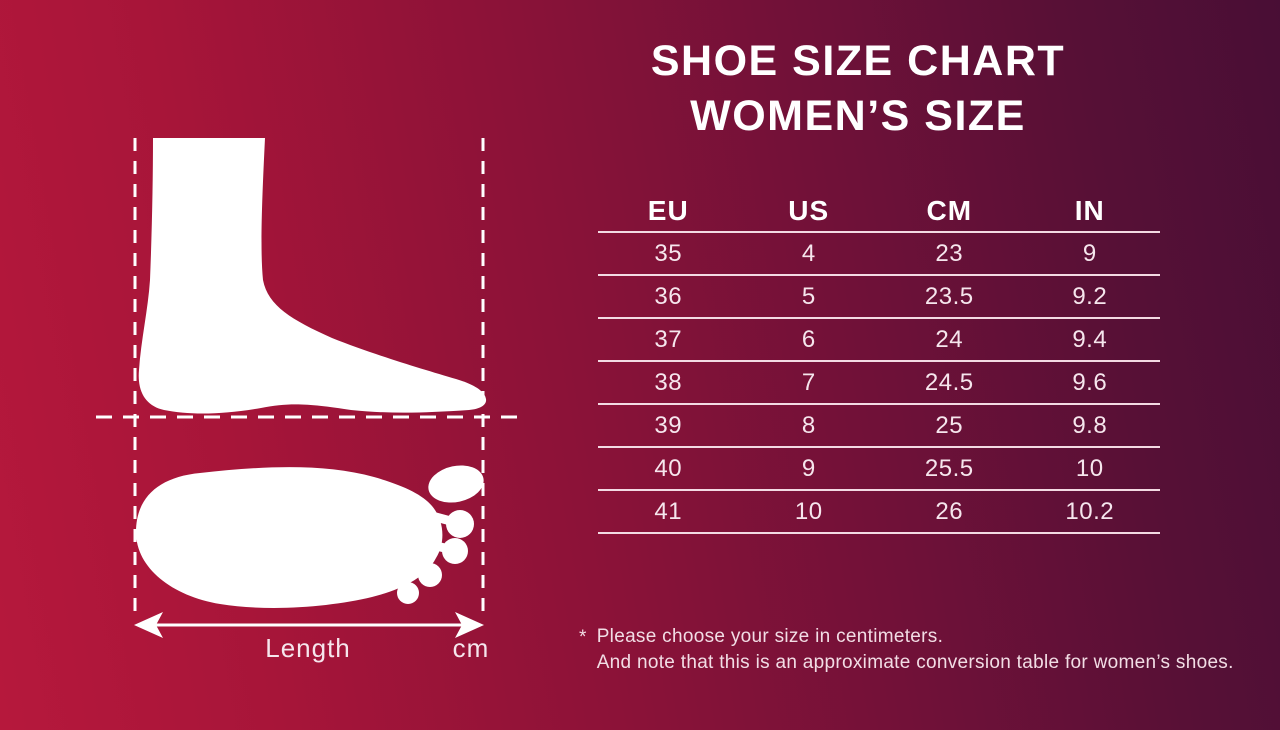  I want to click on length-label: Length, so click(308, 648).